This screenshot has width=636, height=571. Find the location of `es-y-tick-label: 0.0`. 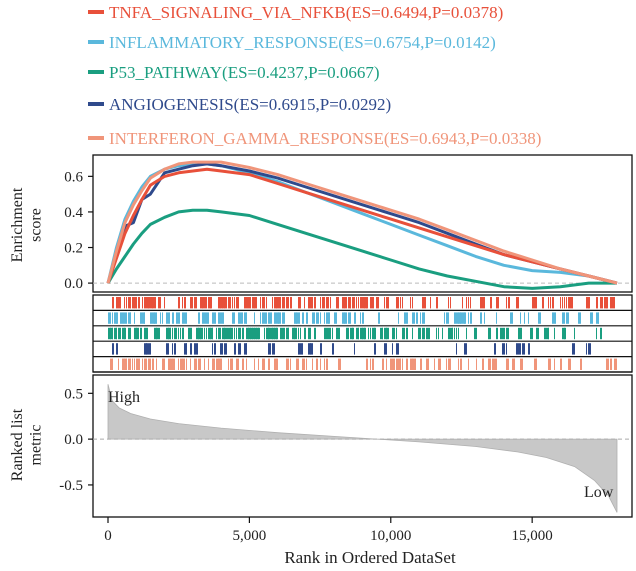

es-y-tick-label: 0.0 is located at coordinates (73, 284).